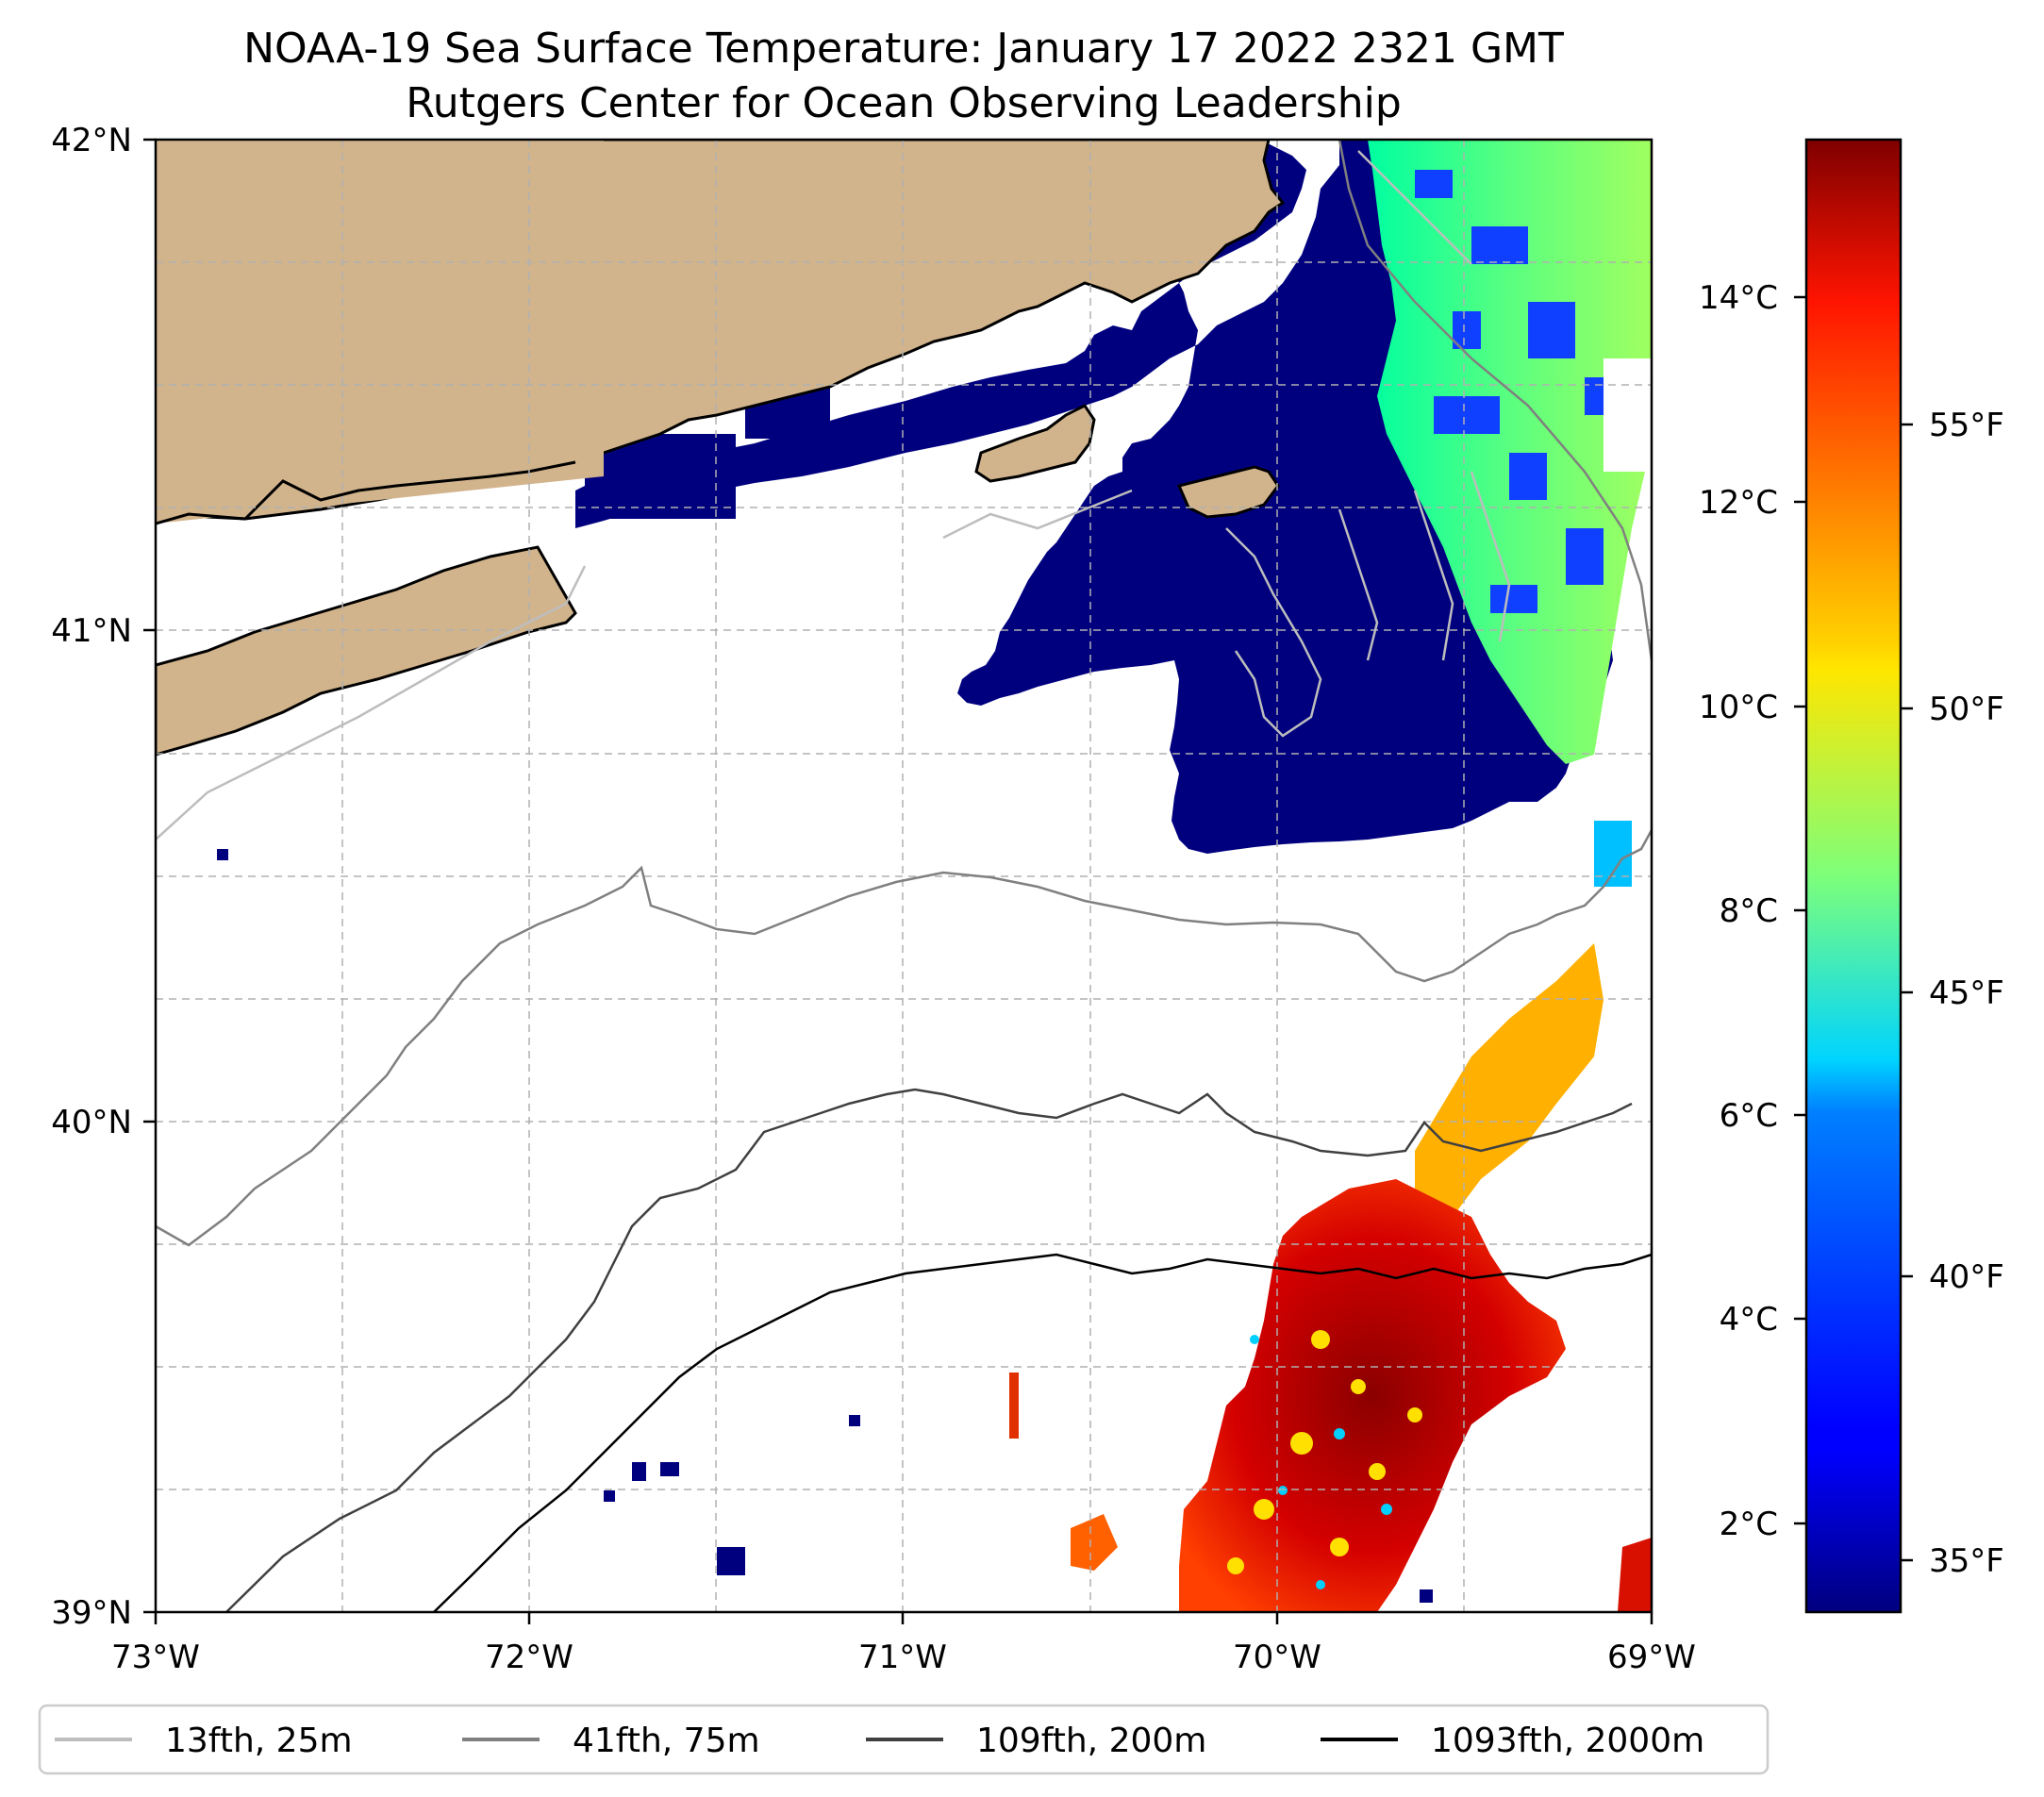  Describe the element at coordinates (1749, 1320) in the screenshot. I see `colorbar-label-4c: 4°C` at that location.